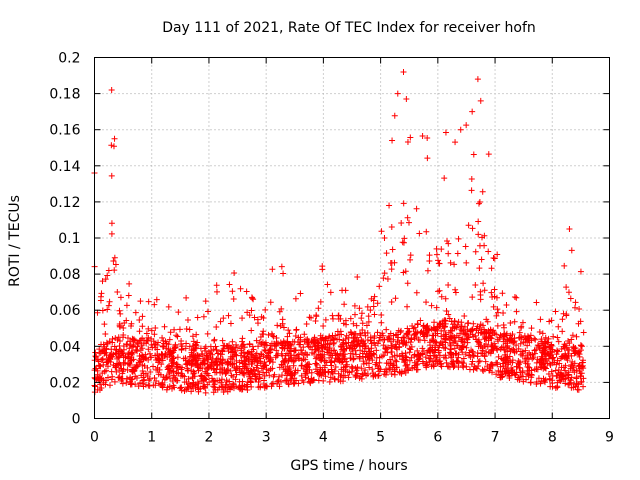  What do you see at coordinates (15, 241) in the screenshot?
I see `y-axis-label: ROTI / TECUs` at bounding box center [15, 241].